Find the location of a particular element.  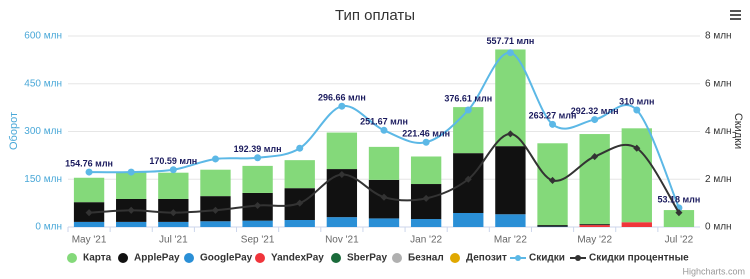

legend-label: ApplePay is located at coordinates (157, 258).